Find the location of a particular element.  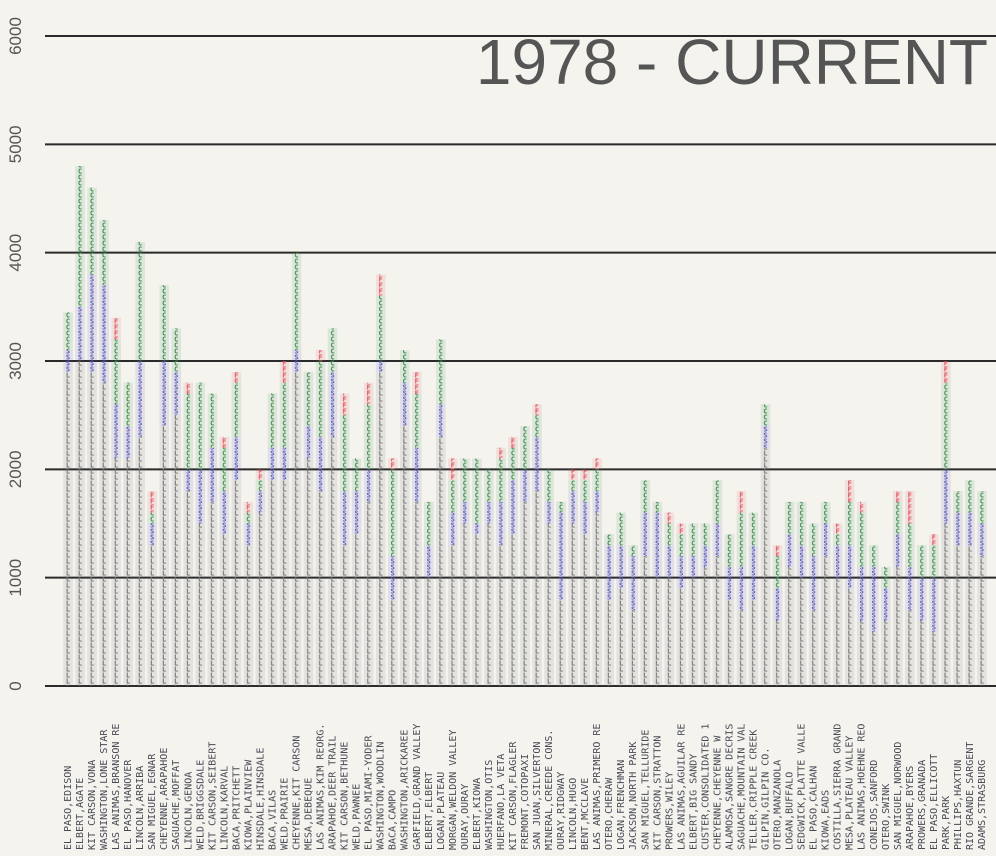

x-tick-label: BACA,VILAS is located at coordinates (272, 820).